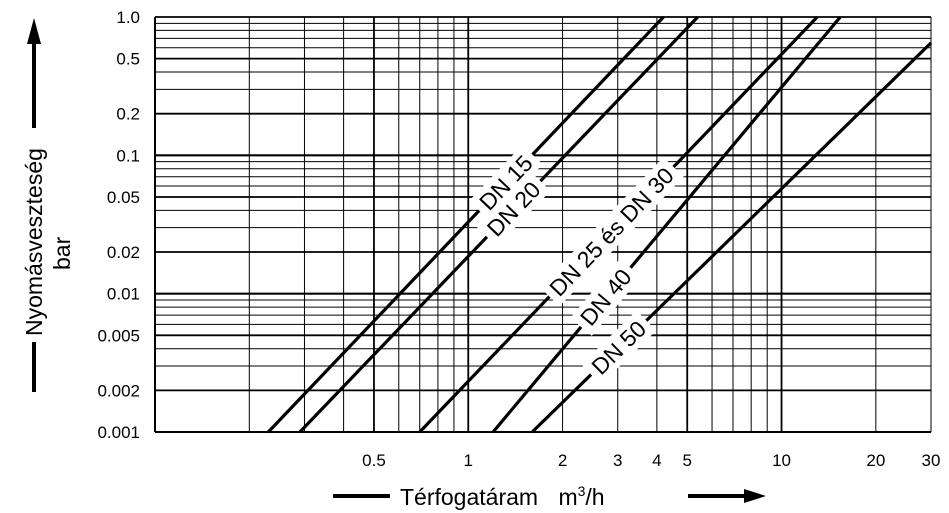  What do you see at coordinates (562, 460) in the screenshot?
I see `x-tick-label: 2` at bounding box center [562, 460].